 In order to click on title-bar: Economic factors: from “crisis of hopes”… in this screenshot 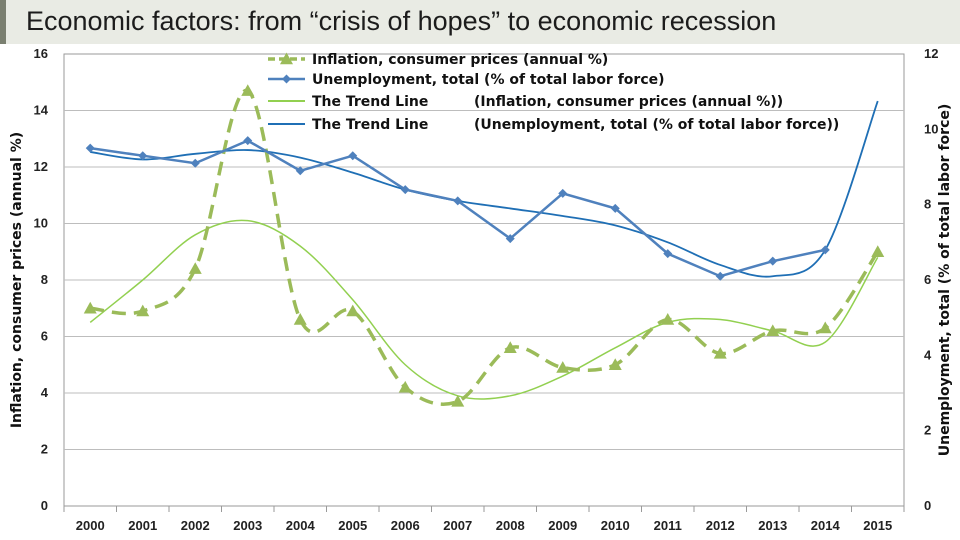, I will do `click(480, 22)`.